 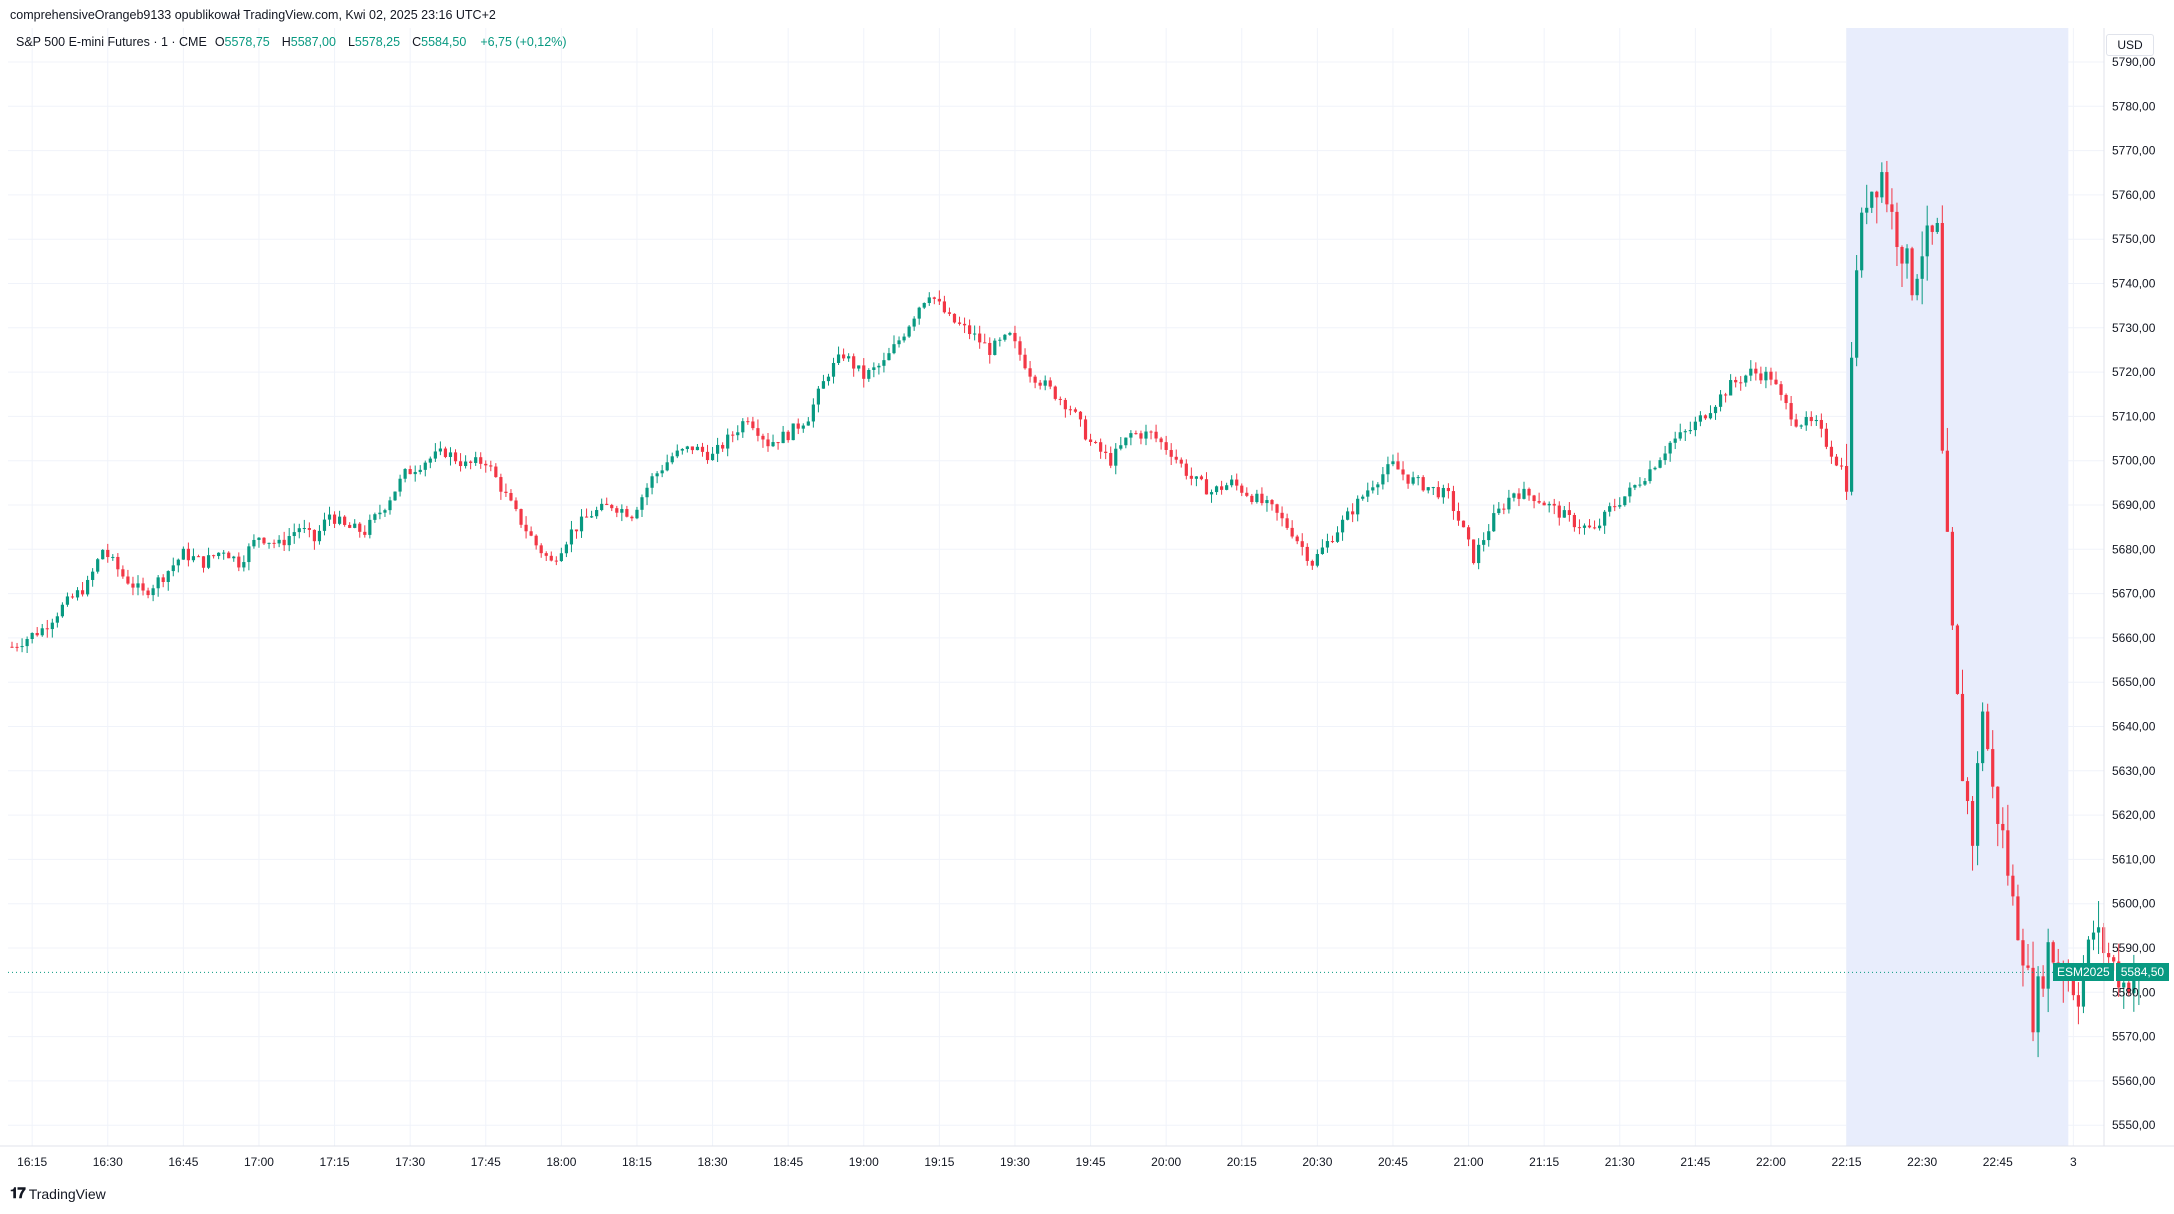 I want to click on y-tick-label: 5690,00, so click(x=2134, y=505).